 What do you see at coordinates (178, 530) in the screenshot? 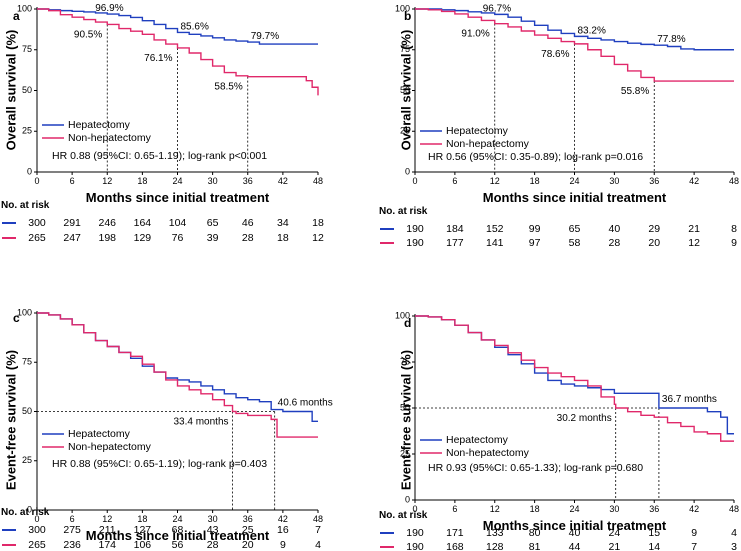
I see `risk-count: 68` at bounding box center [178, 530].